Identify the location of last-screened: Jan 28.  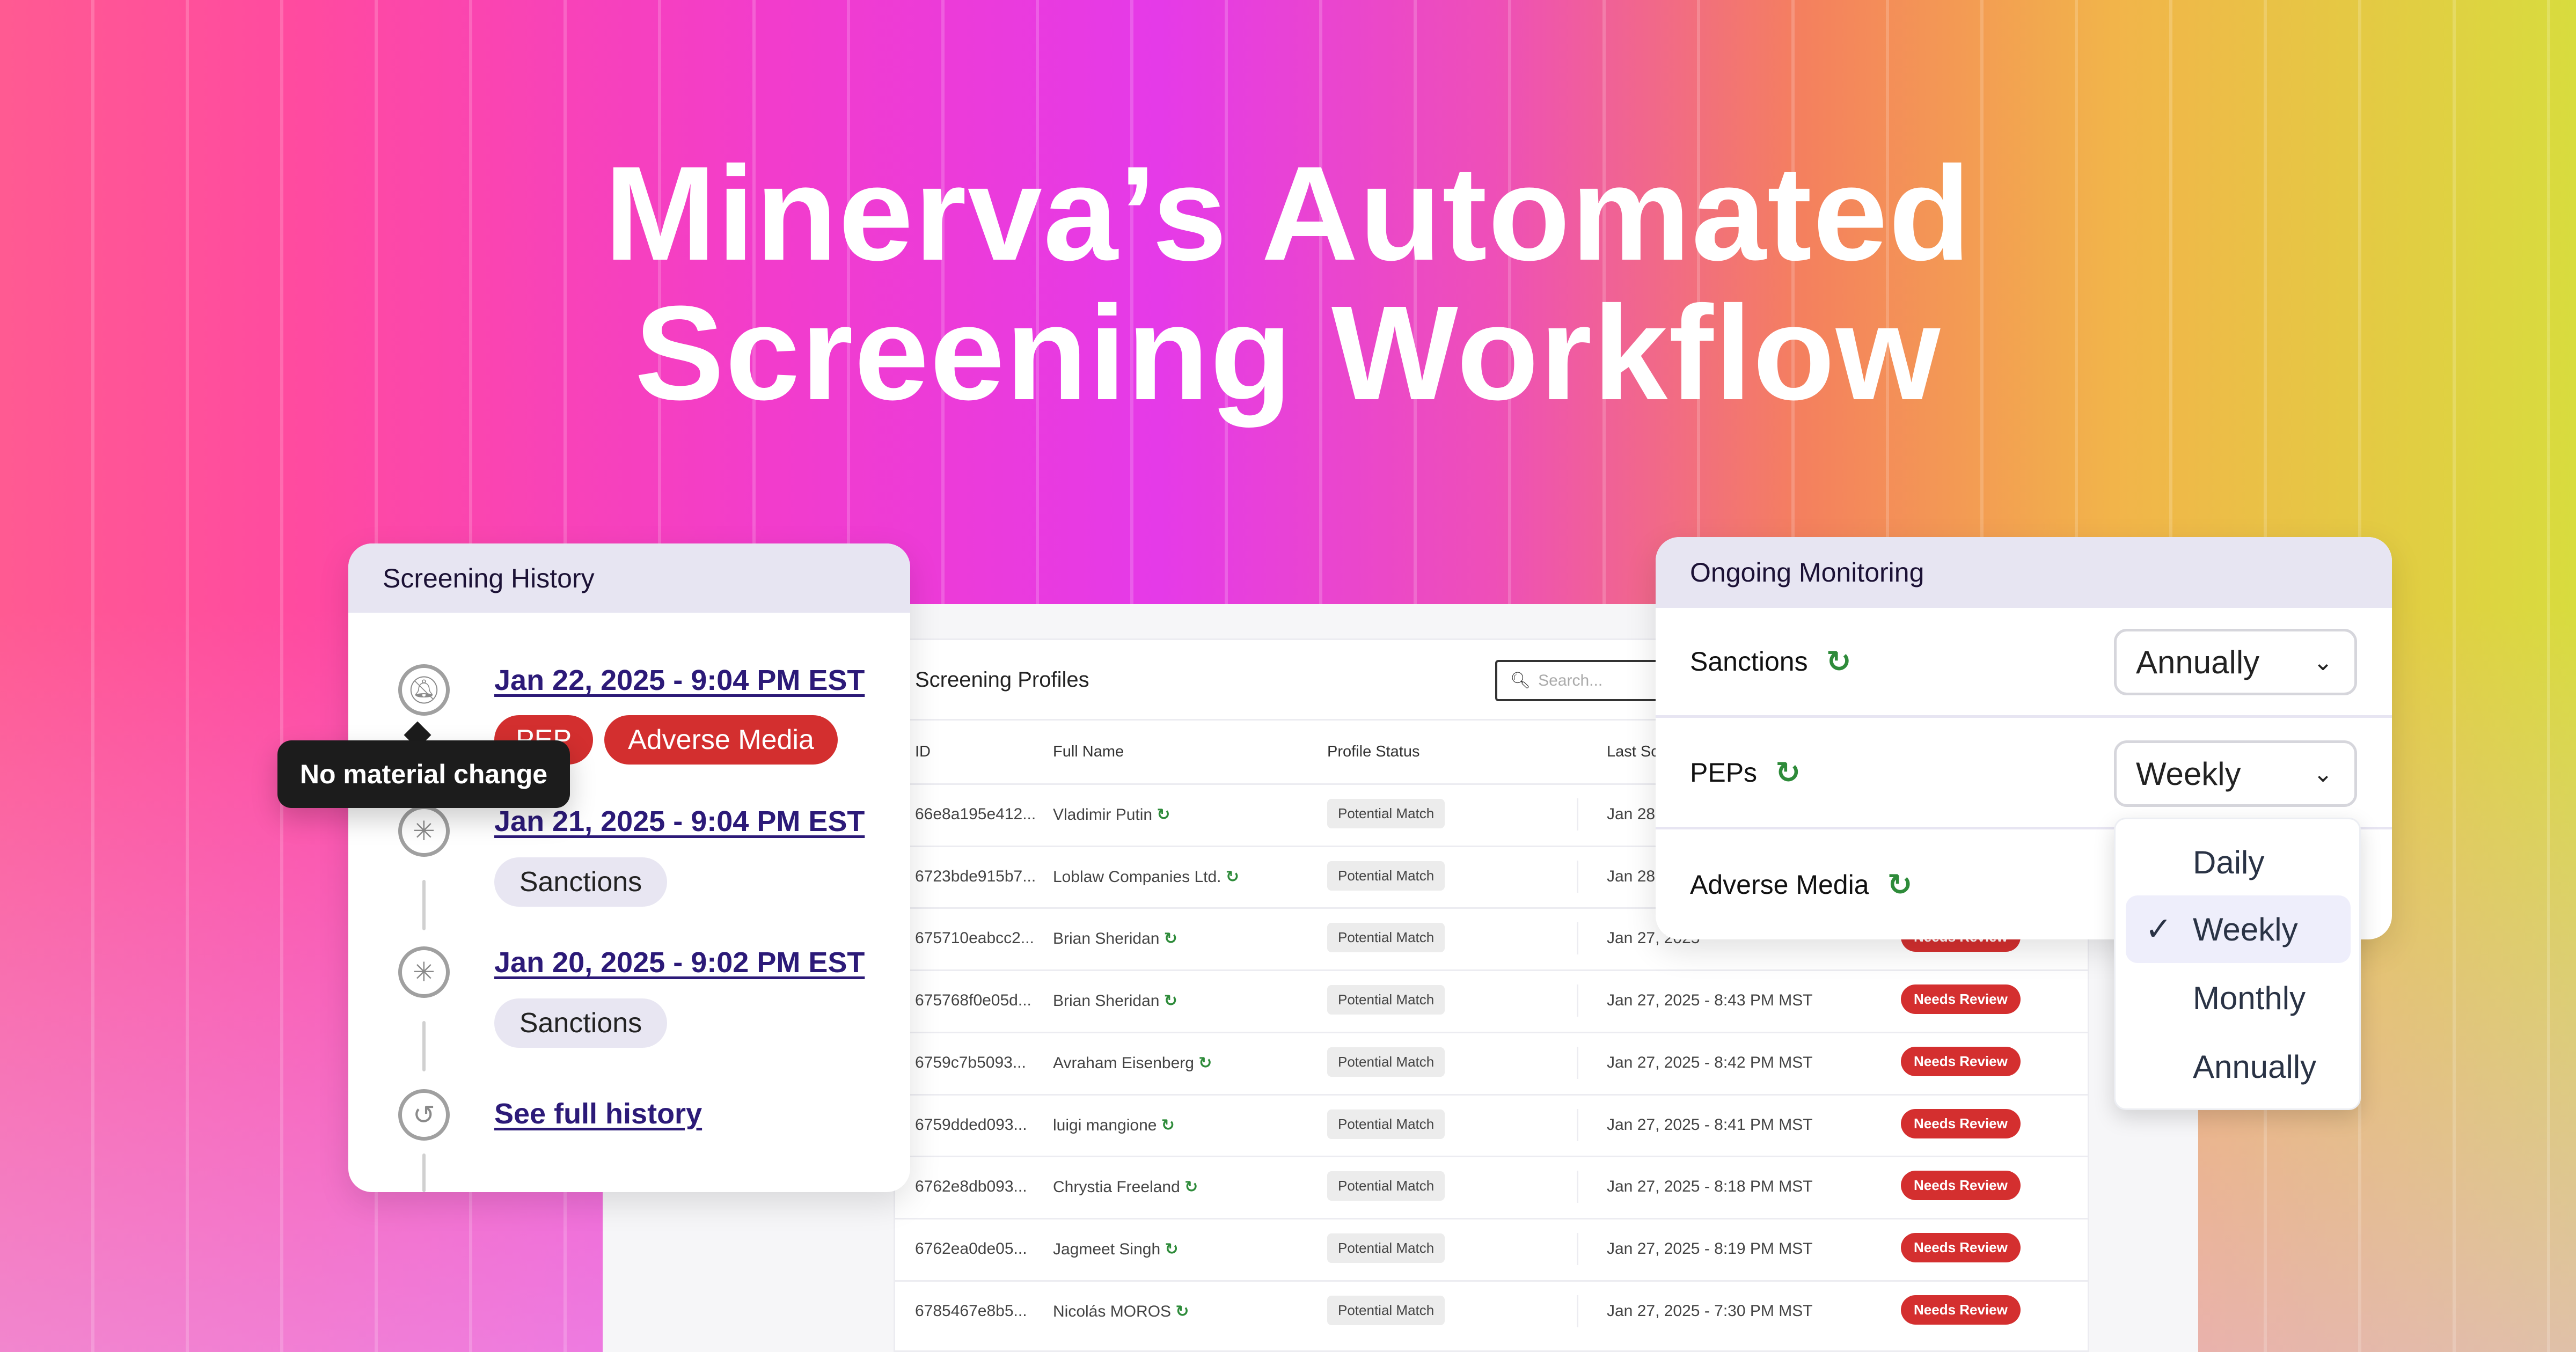
(1631, 814).